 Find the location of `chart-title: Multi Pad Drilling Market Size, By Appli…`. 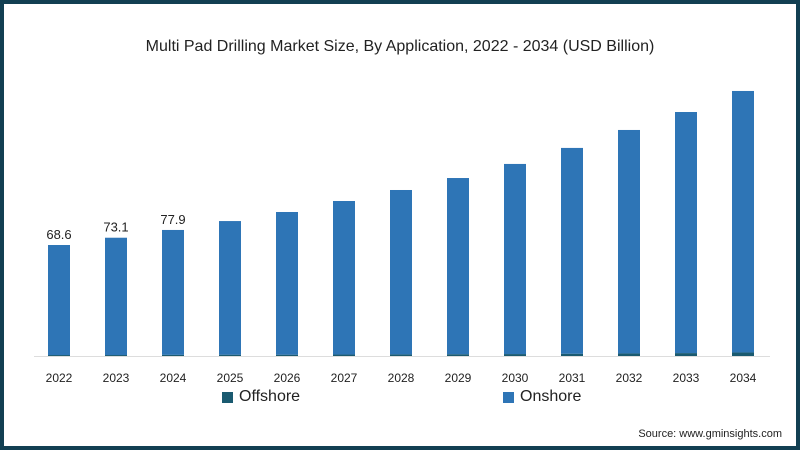

chart-title: Multi Pad Drilling Market Size, By Appli… is located at coordinates (400, 46).